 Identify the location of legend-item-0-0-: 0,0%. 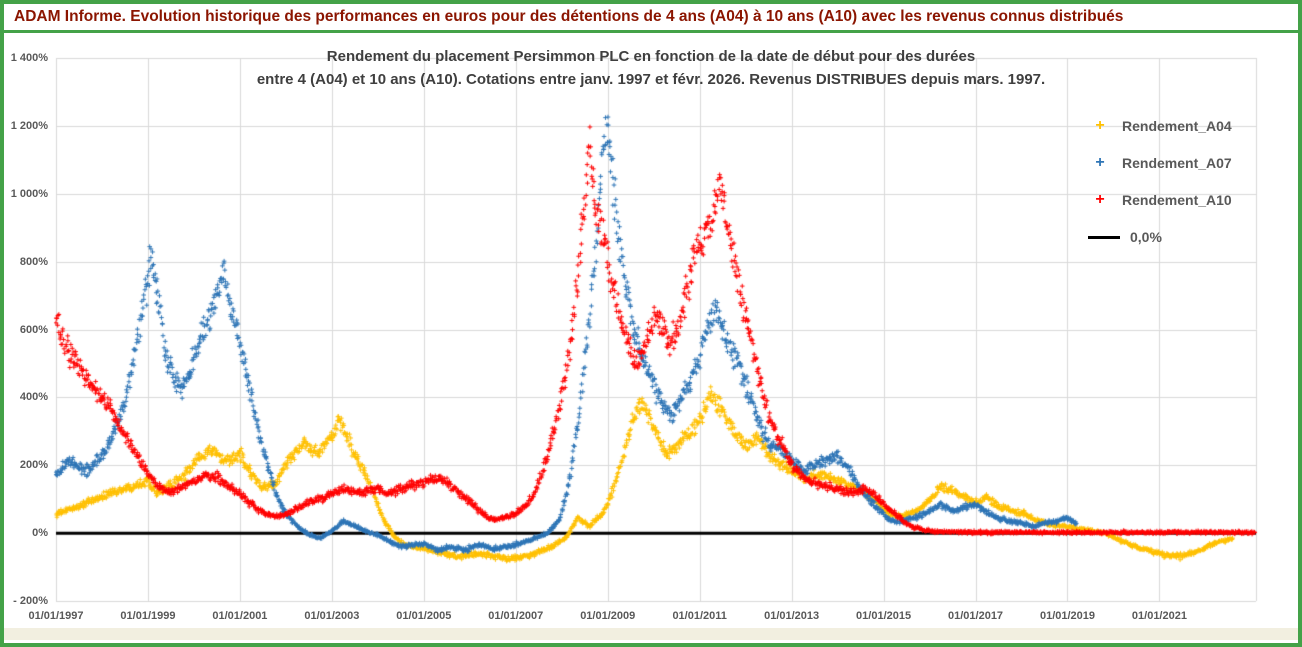
(1160, 237).